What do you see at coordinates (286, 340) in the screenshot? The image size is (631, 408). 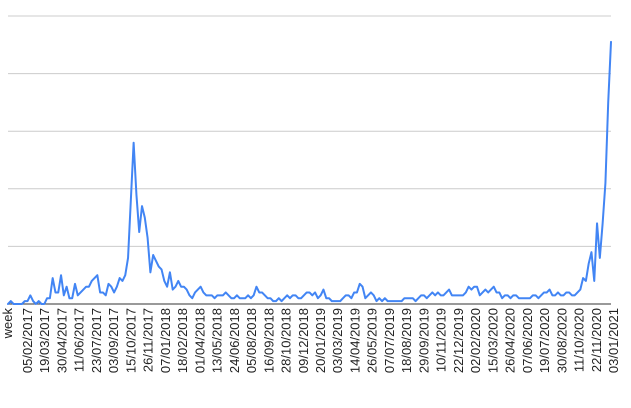 I see `x-tick-label: 28/10/2018` at bounding box center [286, 340].